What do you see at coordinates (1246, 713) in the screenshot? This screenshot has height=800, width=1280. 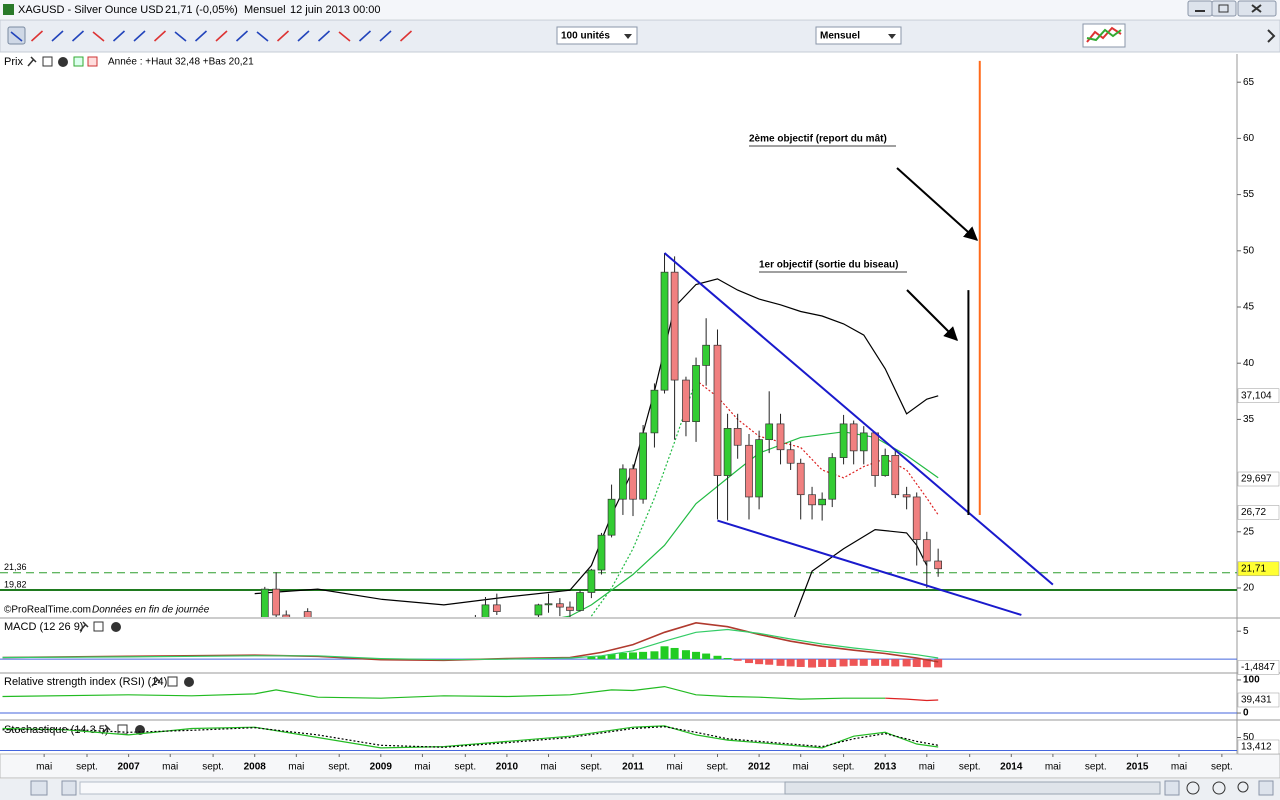 I see `y-tick-label: 0` at bounding box center [1246, 713].